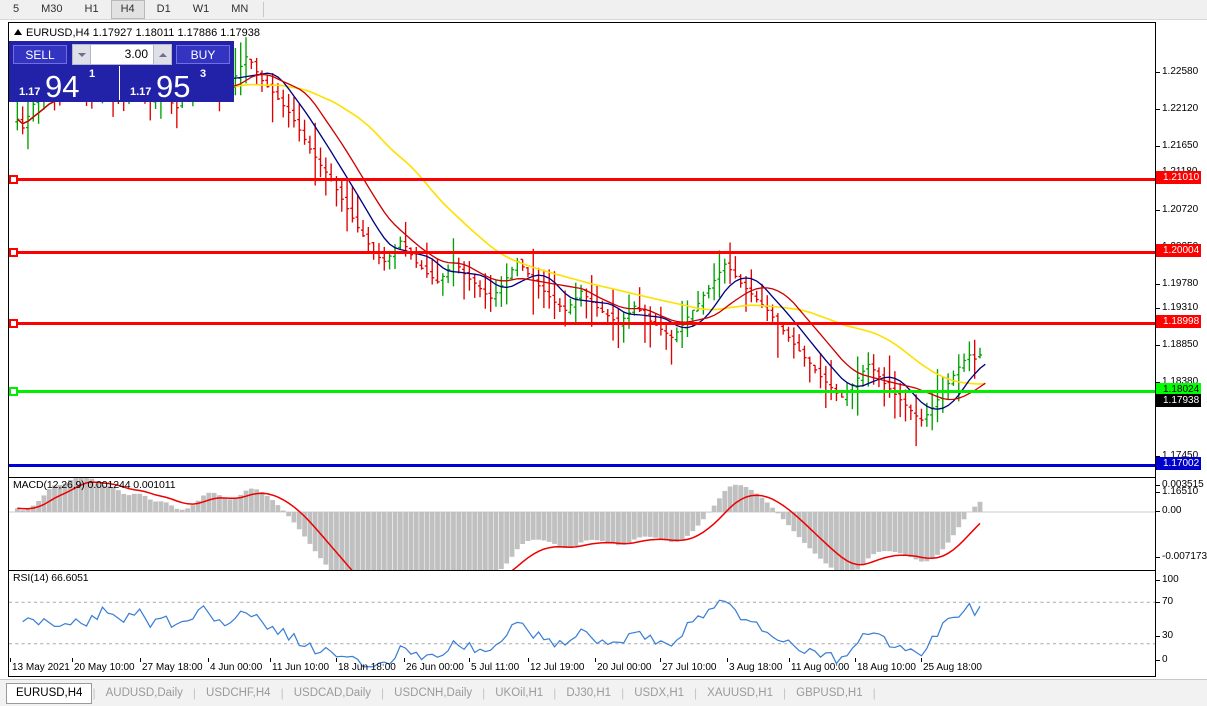 The width and height of the screenshot is (1207, 706). I want to click on tick-label: 0.00, so click(1171, 511).